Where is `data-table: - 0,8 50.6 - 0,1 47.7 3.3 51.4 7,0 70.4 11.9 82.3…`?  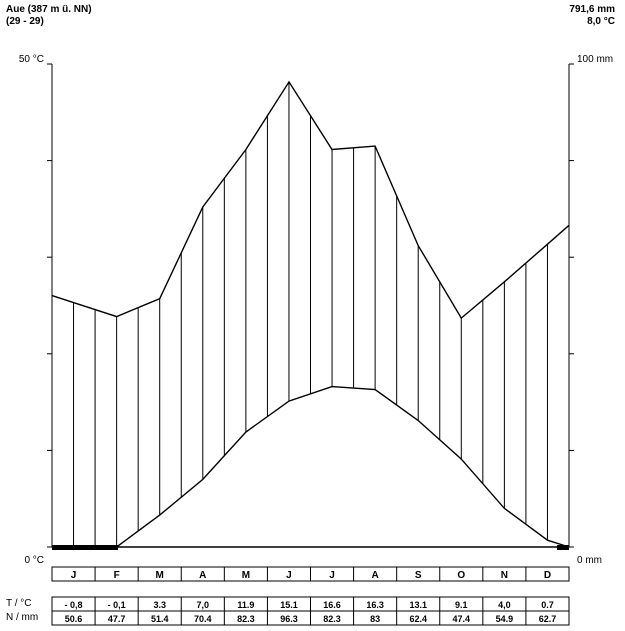 data-table: - 0,8 50.6 - 0,1 47.7 3.3 51.4 7,0 70.4 11.9 82.3… is located at coordinates (310, 611).